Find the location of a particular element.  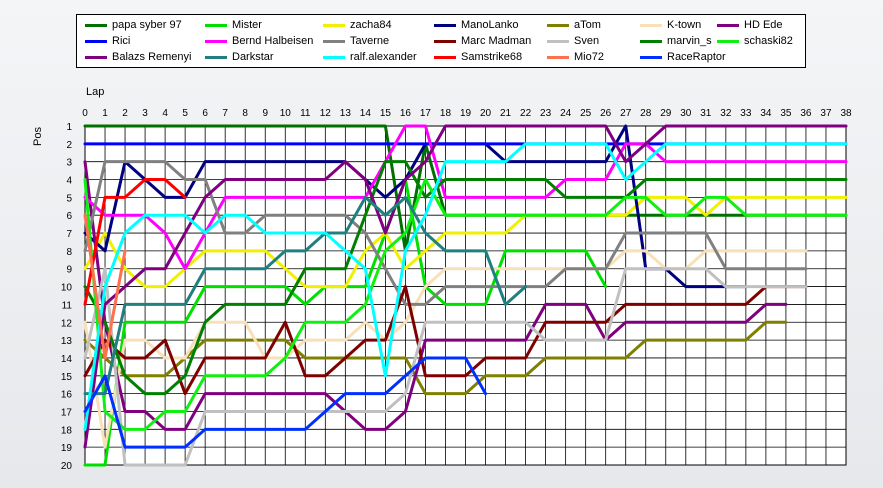

legend-item: Sven is located at coordinates (573, 41).